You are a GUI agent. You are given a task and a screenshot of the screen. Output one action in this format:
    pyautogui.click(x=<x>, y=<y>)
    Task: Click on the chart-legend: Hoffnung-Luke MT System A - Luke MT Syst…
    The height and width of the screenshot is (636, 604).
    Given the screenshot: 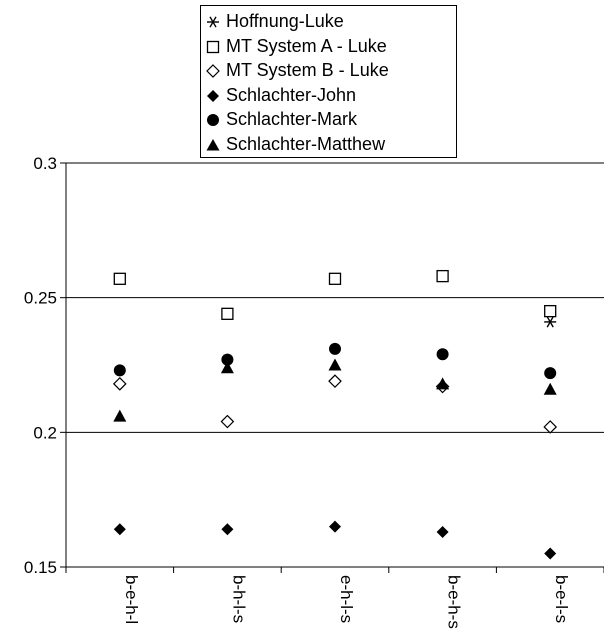 What is the action you would take?
    pyautogui.click(x=328, y=81)
    